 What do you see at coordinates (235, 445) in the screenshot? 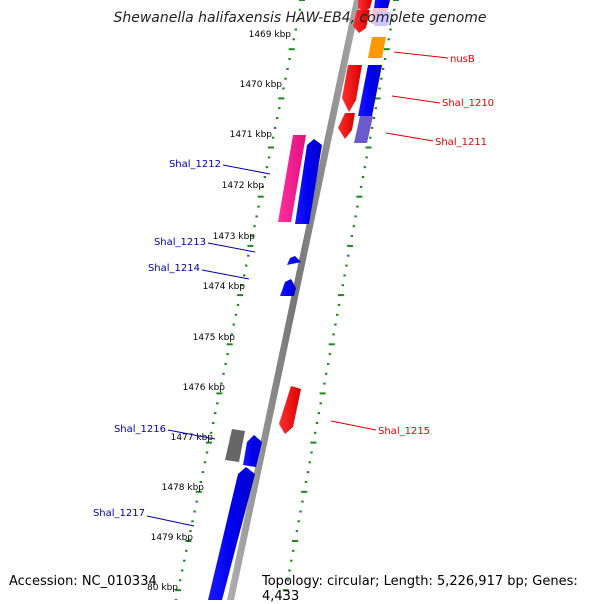
I see `gene-shal-1216-gray` at bounding box center [235, 445].